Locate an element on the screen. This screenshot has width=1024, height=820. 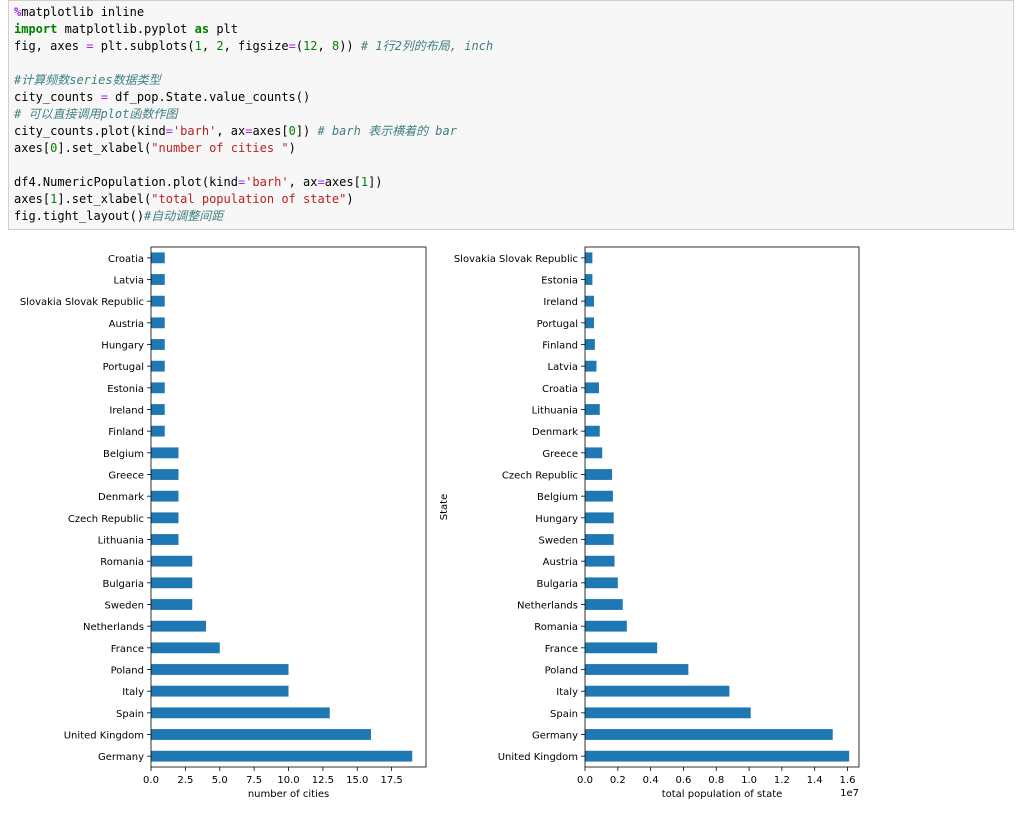
x-offset-label: 1e7 is located at coordinates (849, 793).